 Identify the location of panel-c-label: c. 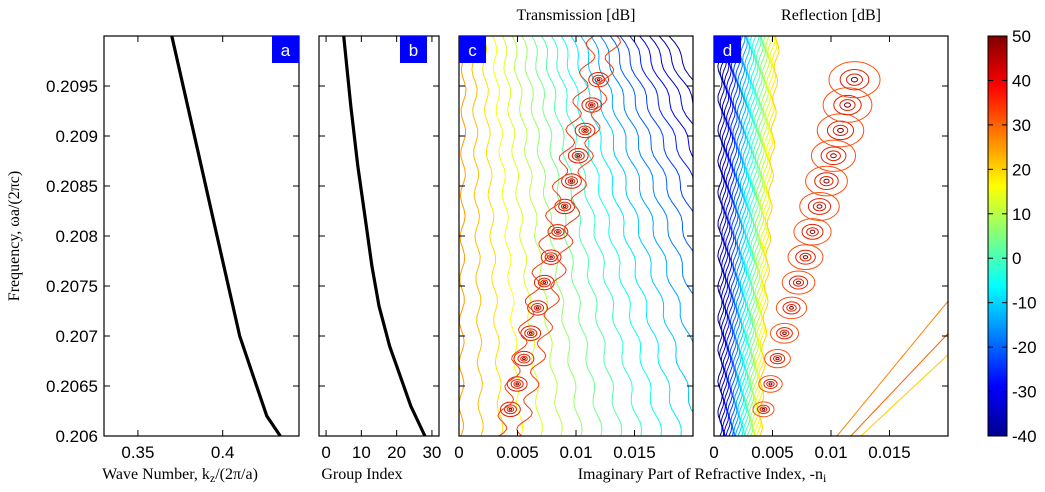
(472, 50).